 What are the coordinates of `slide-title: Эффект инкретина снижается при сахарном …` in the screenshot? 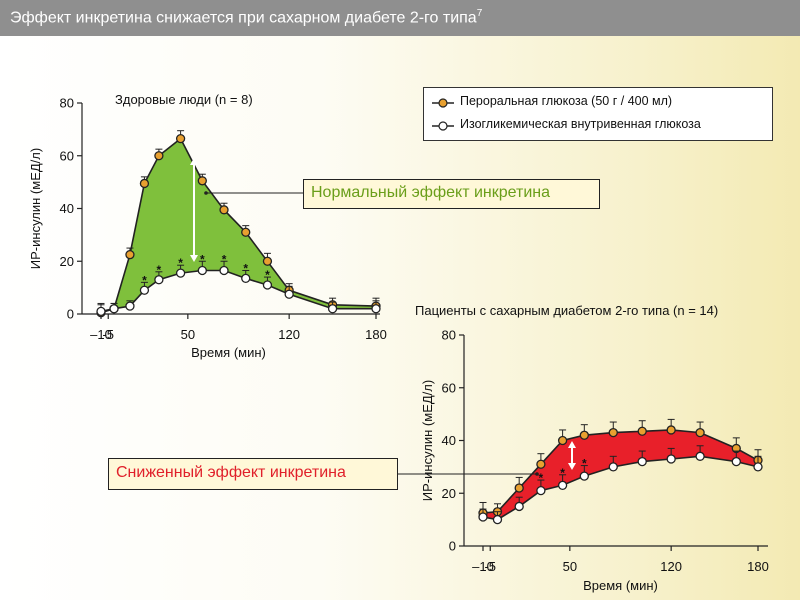 It's located at (246, 17).